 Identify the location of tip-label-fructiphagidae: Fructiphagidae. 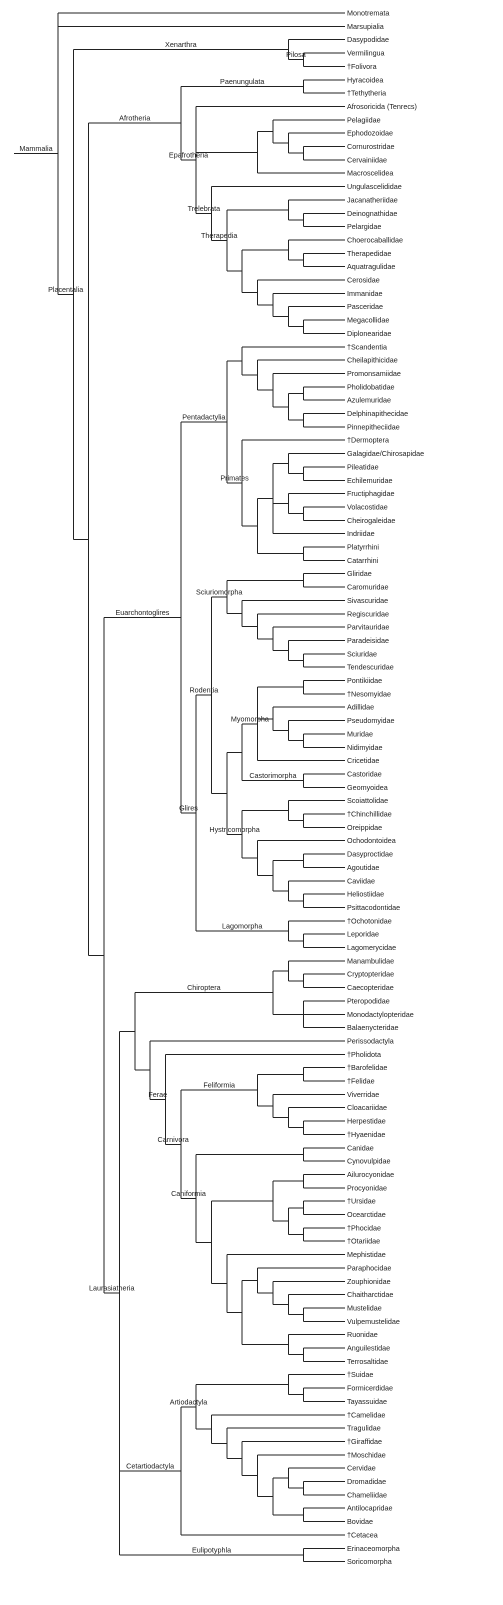
(371, 493).